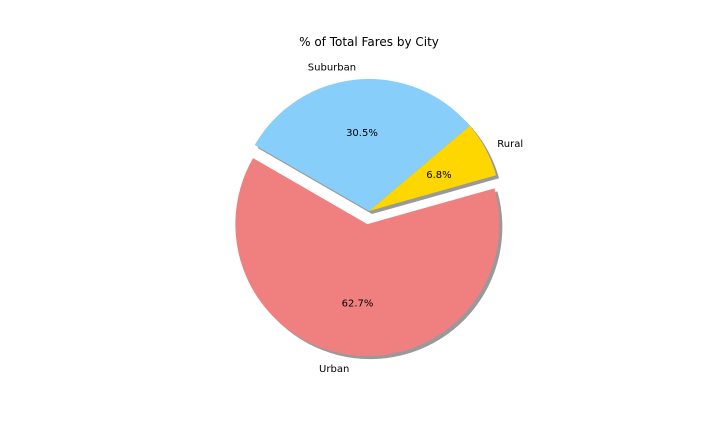  I want to click on slice-label-rural: Rural, so click(510, 144).